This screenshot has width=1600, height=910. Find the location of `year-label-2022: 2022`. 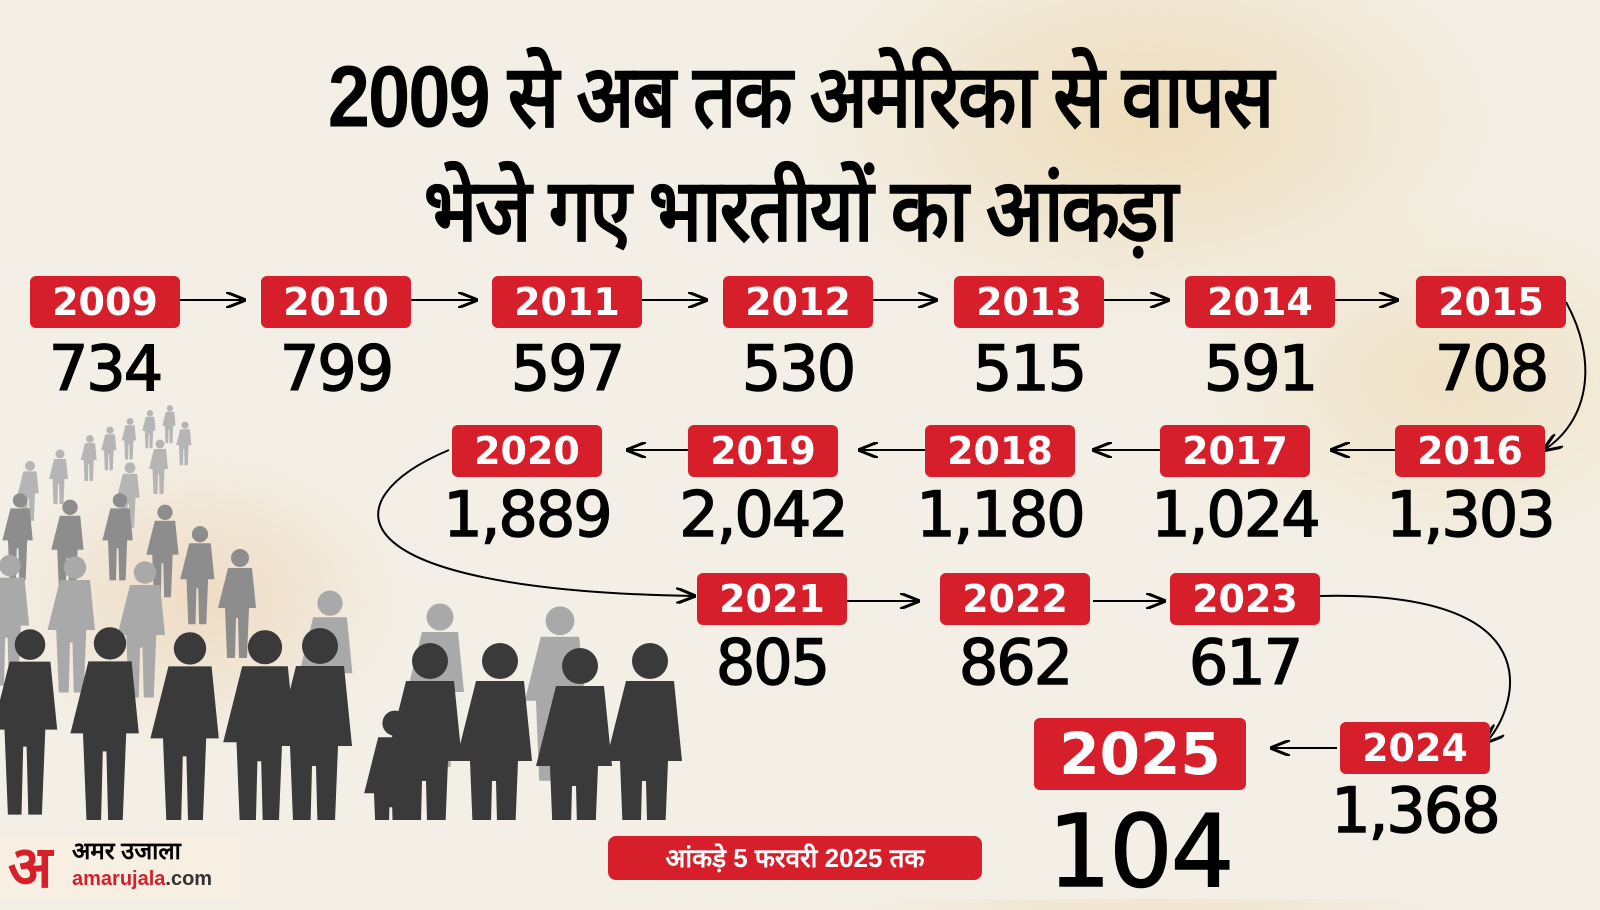

year-label-2022: 2022 is located at coordinates (1015, 599).